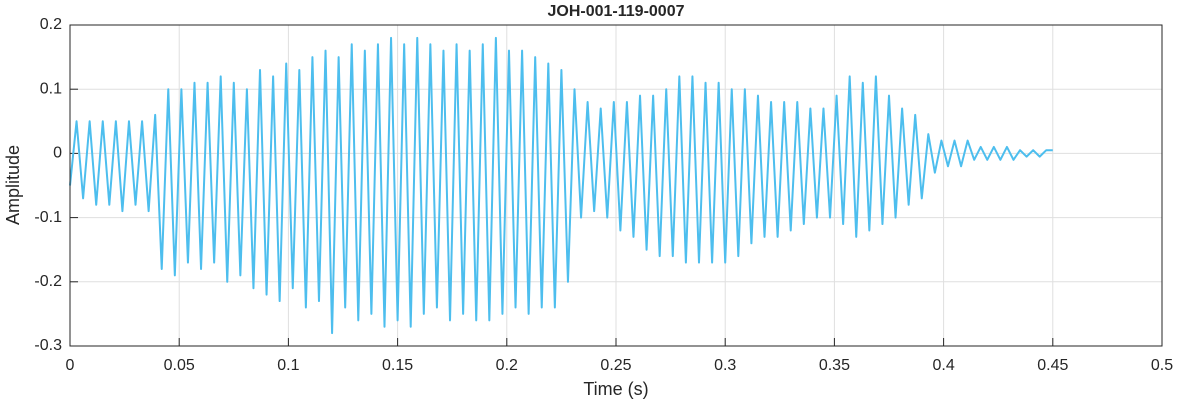 This screenshot has height=404, width=1177. I want to click on x-tick-label: 0.45, so click(1052, 365).